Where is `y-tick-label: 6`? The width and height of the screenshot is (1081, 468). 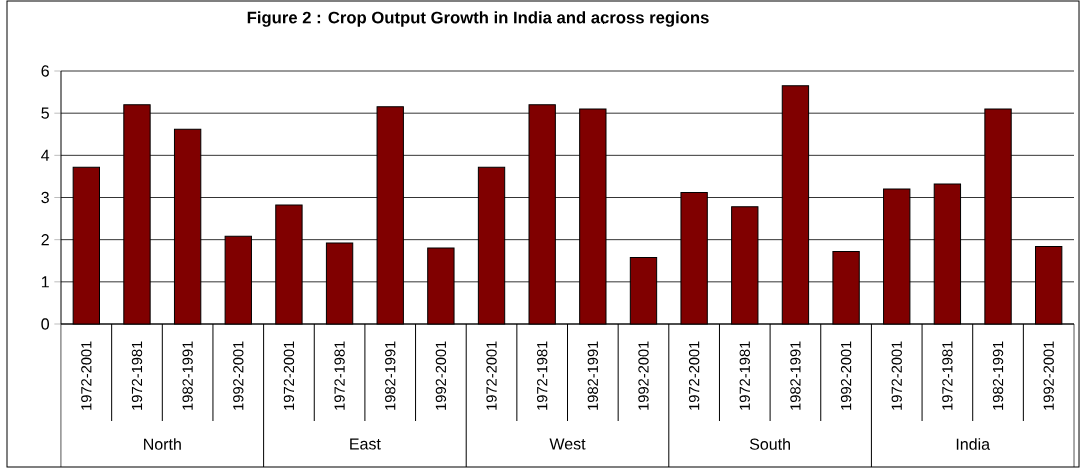 y-tick-label: 6 is located at coordinates (45, 71).